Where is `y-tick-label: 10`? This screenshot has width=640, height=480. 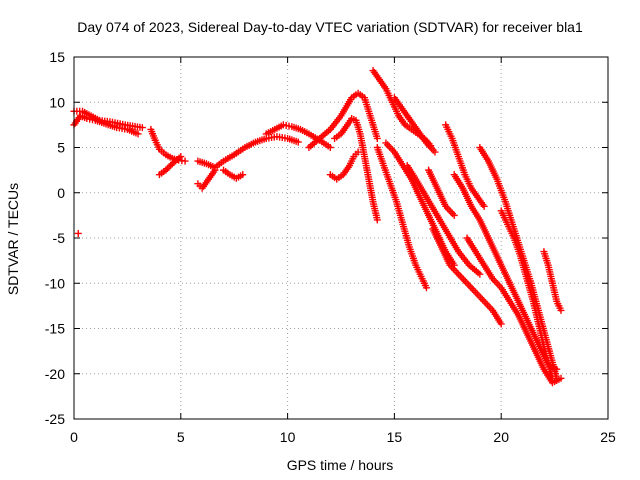 y-tick-label: 10 is located at coordinates (57, 102).